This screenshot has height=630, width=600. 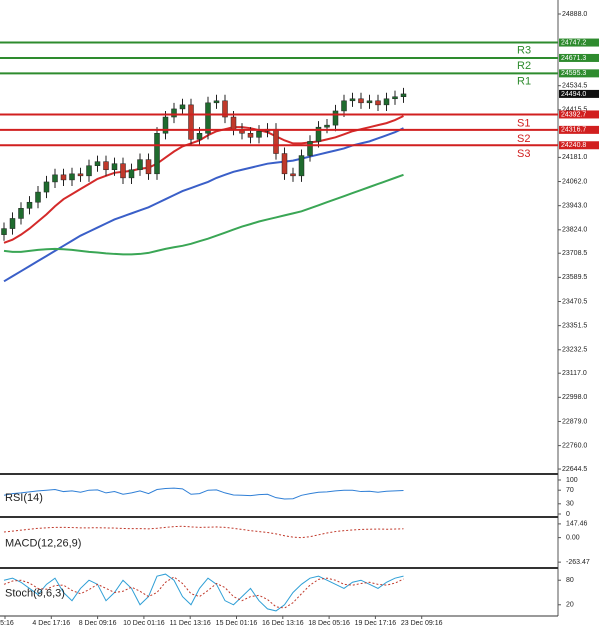 I want to click on x-tick-label: 4 Dec 17:16, so click(x=51, y=623).